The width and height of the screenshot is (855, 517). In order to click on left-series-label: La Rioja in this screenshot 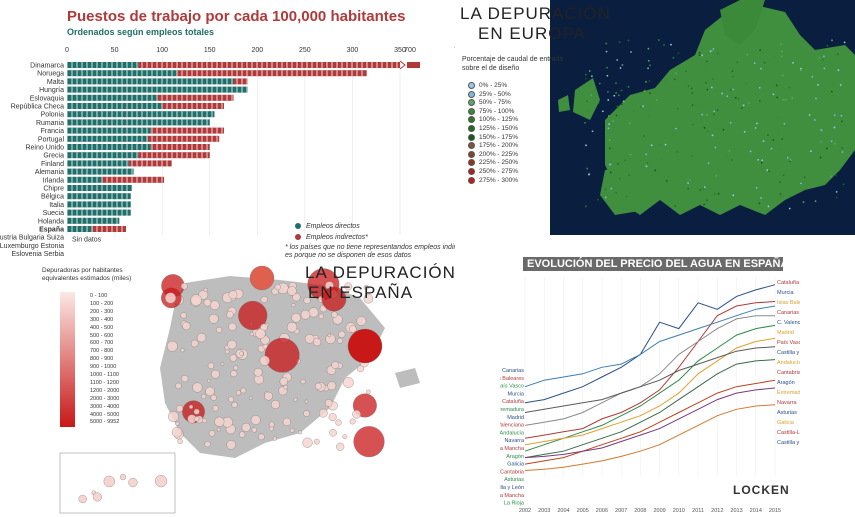, I will do `click(514, 504)`.